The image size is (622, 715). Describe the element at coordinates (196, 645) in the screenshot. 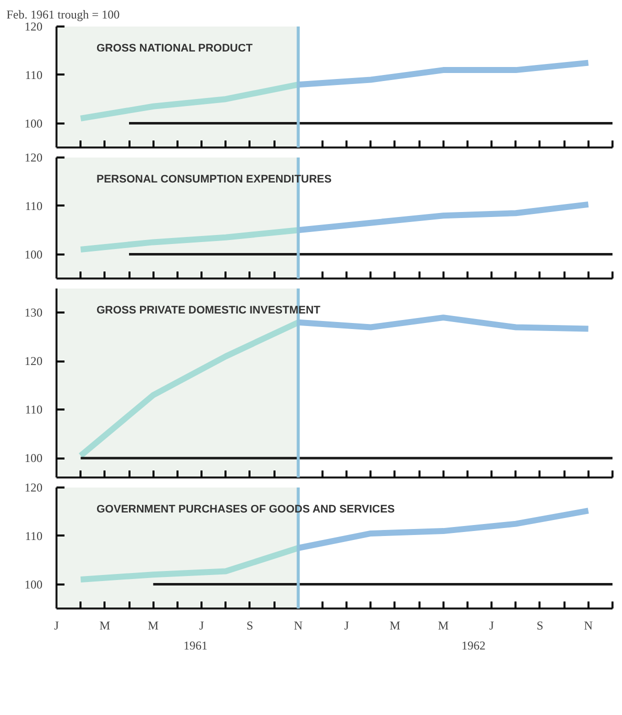

I see `text: 1961` at that location.